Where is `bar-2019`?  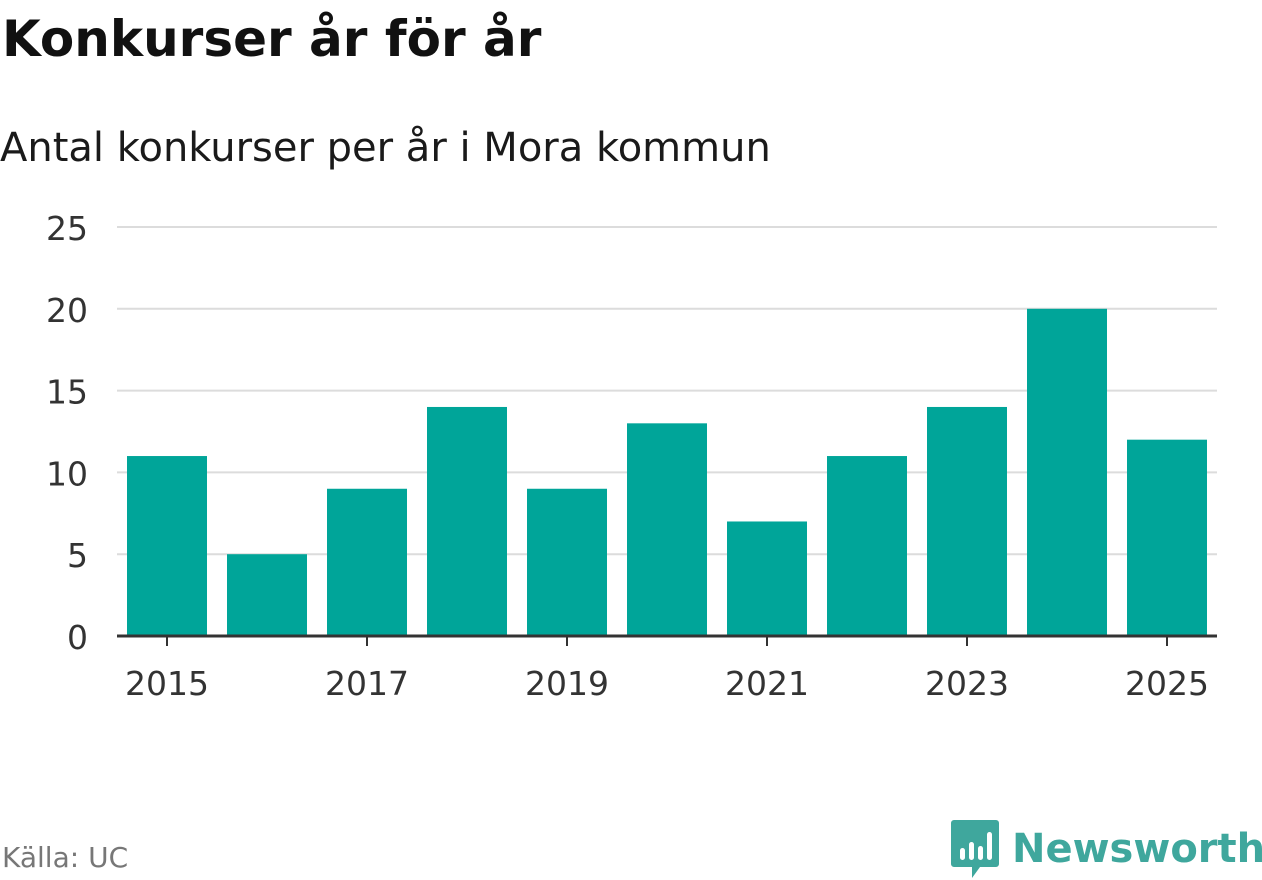
bar-2019 is located at coordinates (567, 562).